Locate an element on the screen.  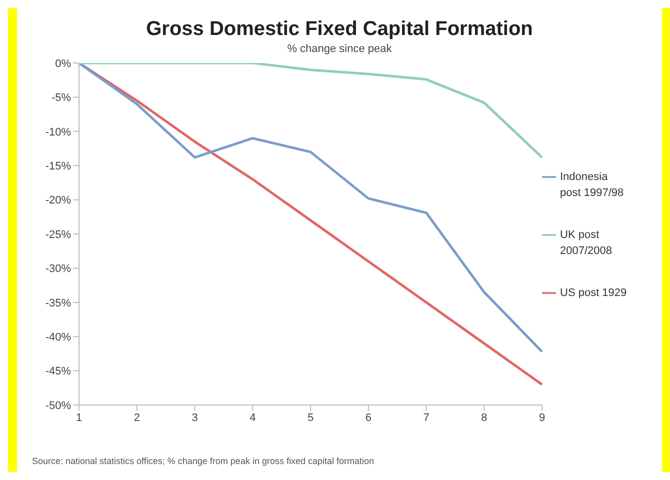
y-tick-label: 0% is located at coordinates (63, 64).